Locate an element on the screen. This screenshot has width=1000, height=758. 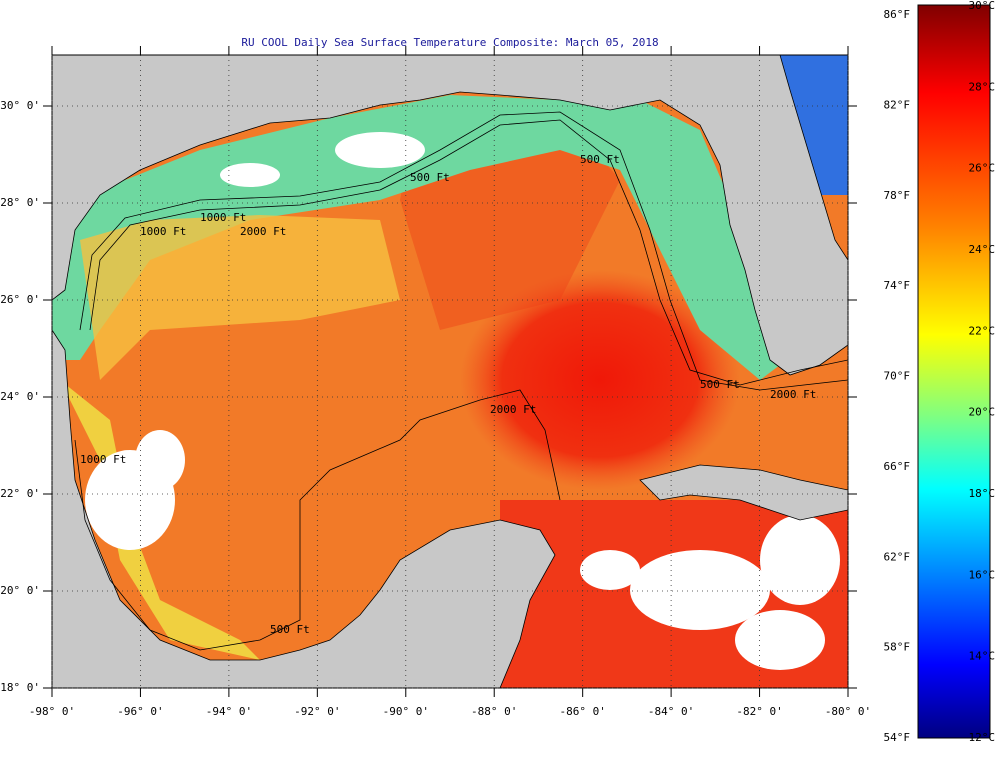
celsius-label: 14°C is located at coordinates (982, 656).